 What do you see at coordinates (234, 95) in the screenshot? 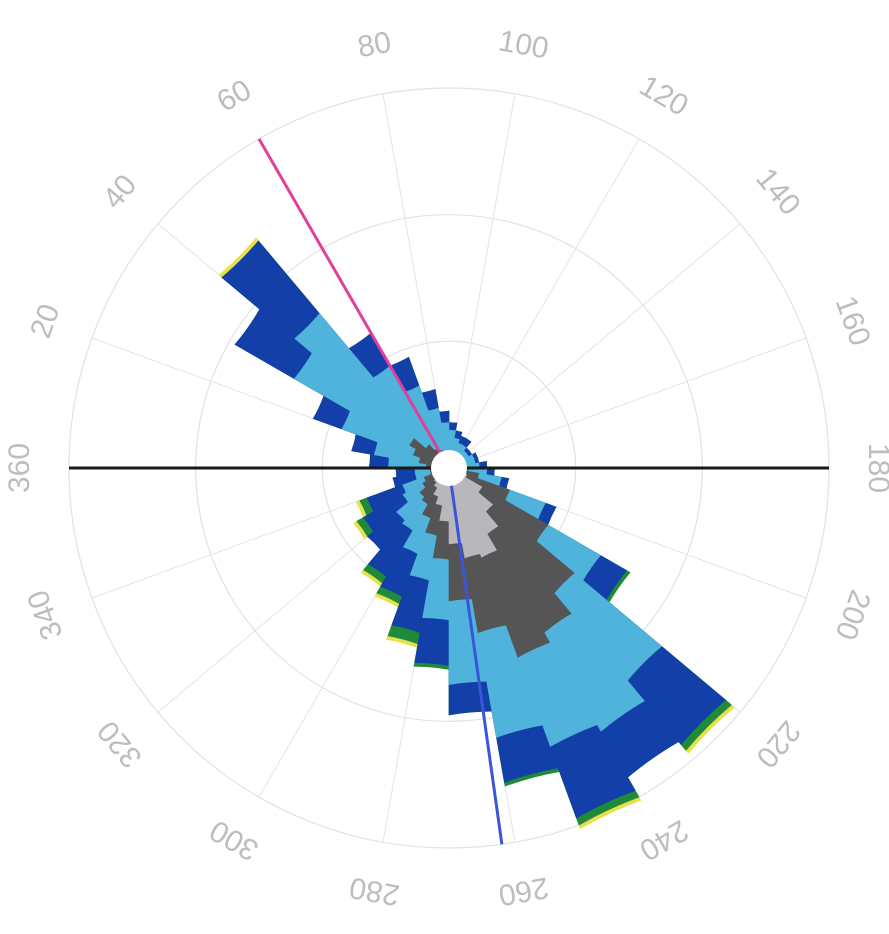
I see `angular-tick-label: 60` at bounding box center [234, 95].